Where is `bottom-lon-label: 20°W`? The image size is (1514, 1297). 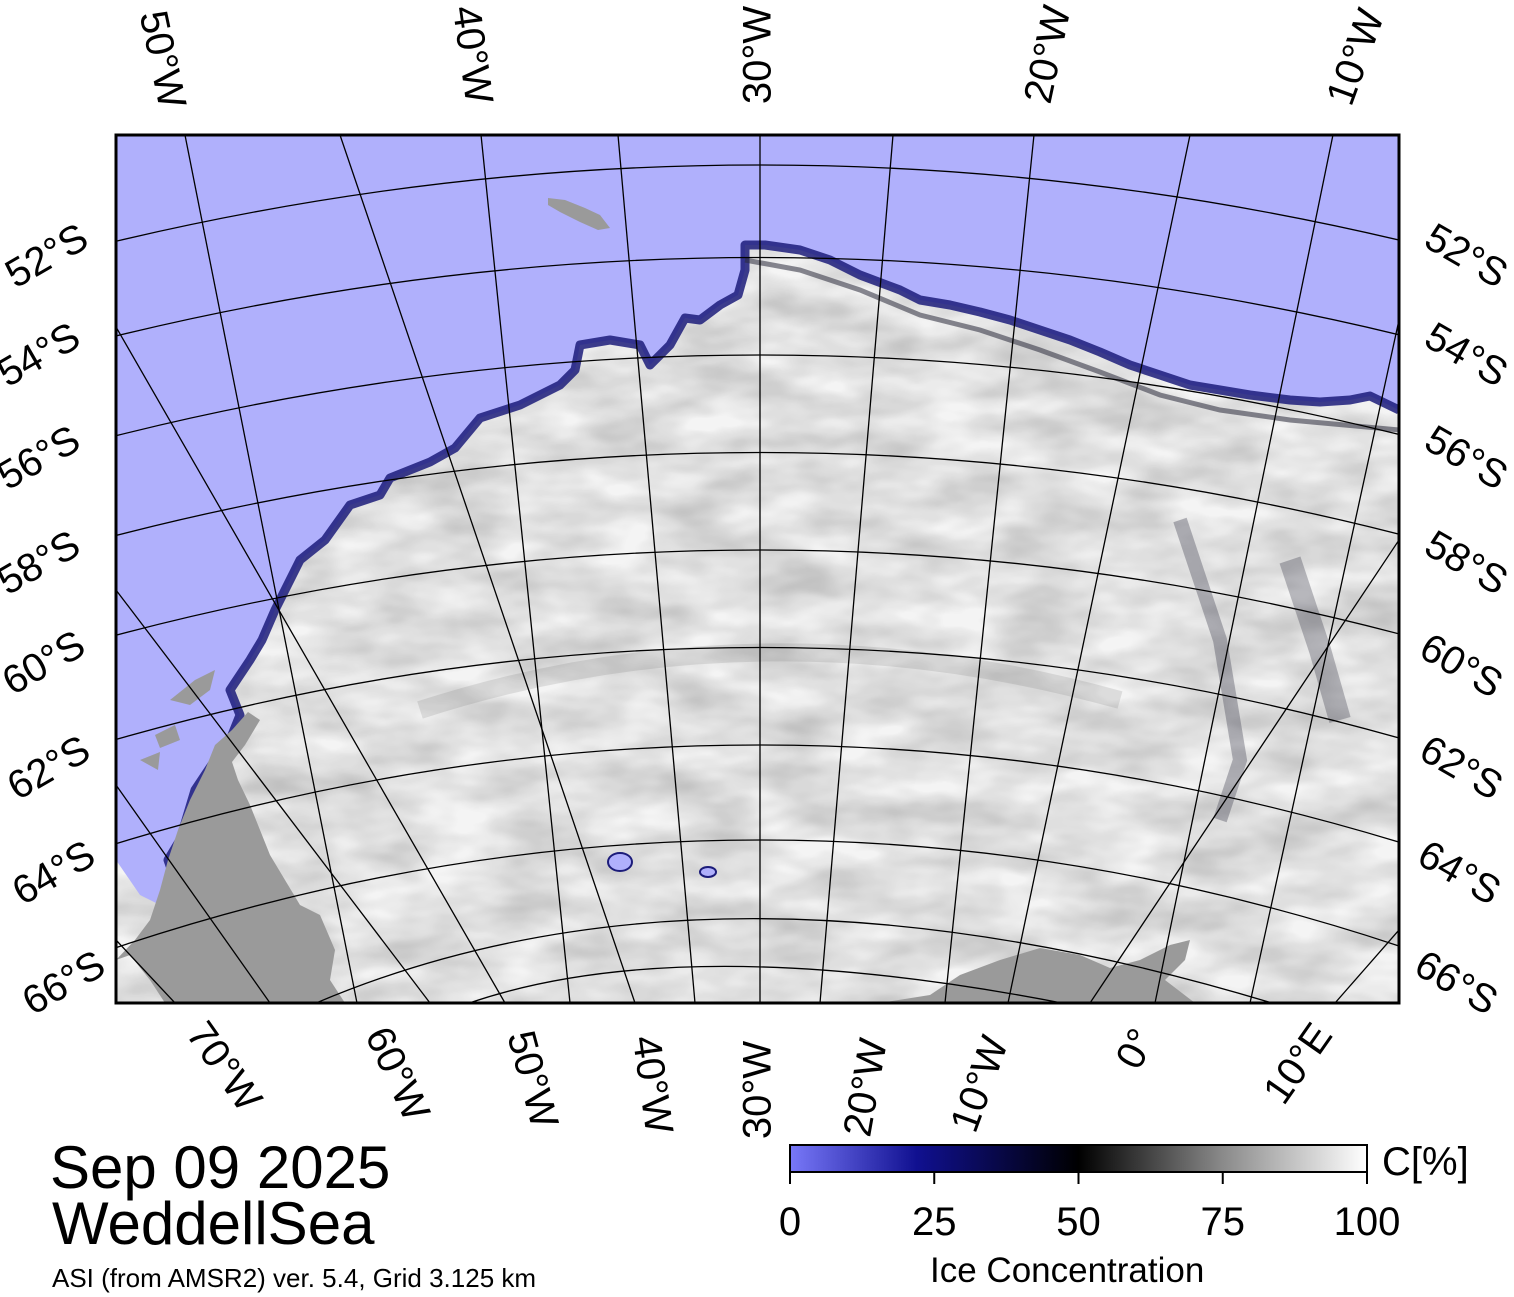
bottom-lon-label: 20°W is located at coordinates (865, 1087).